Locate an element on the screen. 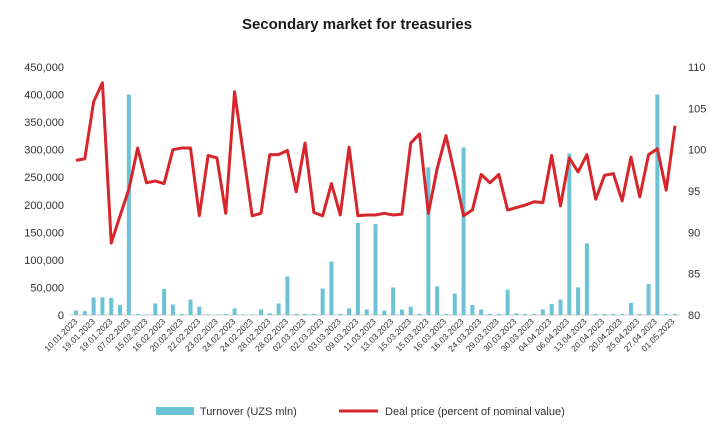 The image size is (714, 433). left-tick-label: 450,000 is located at coordinates (44, 68).